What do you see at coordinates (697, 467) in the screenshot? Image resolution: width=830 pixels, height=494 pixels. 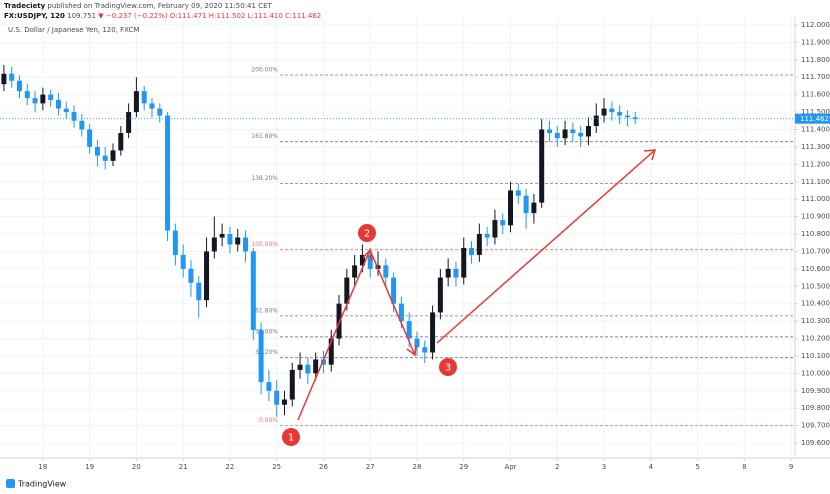 I see `x-tick-label: 5` at bounding box center [697, 467].